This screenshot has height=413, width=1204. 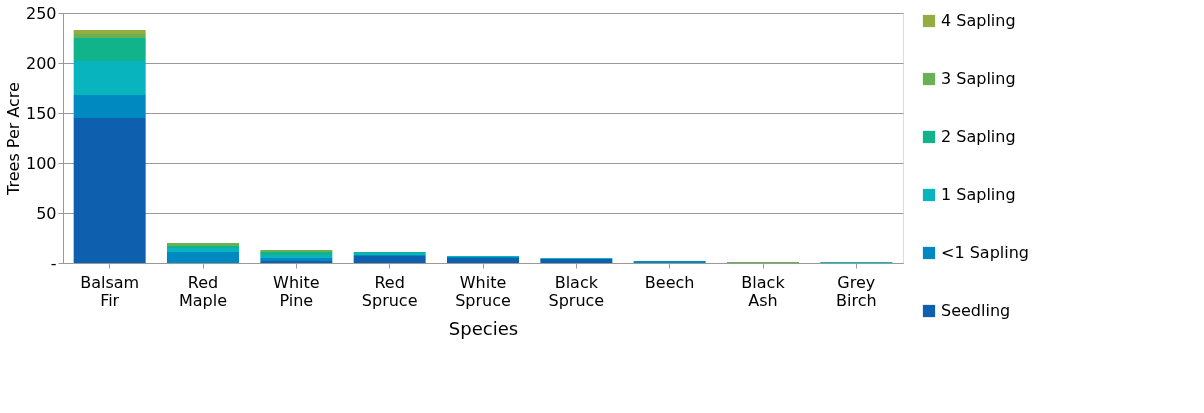 I want to click on y-tick-label: 100, so click(x=41, y=163).